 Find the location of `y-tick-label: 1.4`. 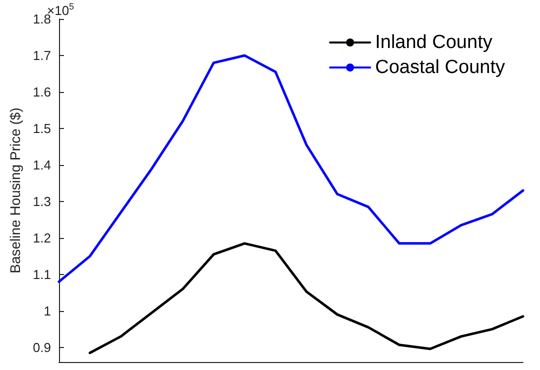

y-tick-label: 1.4 is located at coordinates (41, 164).